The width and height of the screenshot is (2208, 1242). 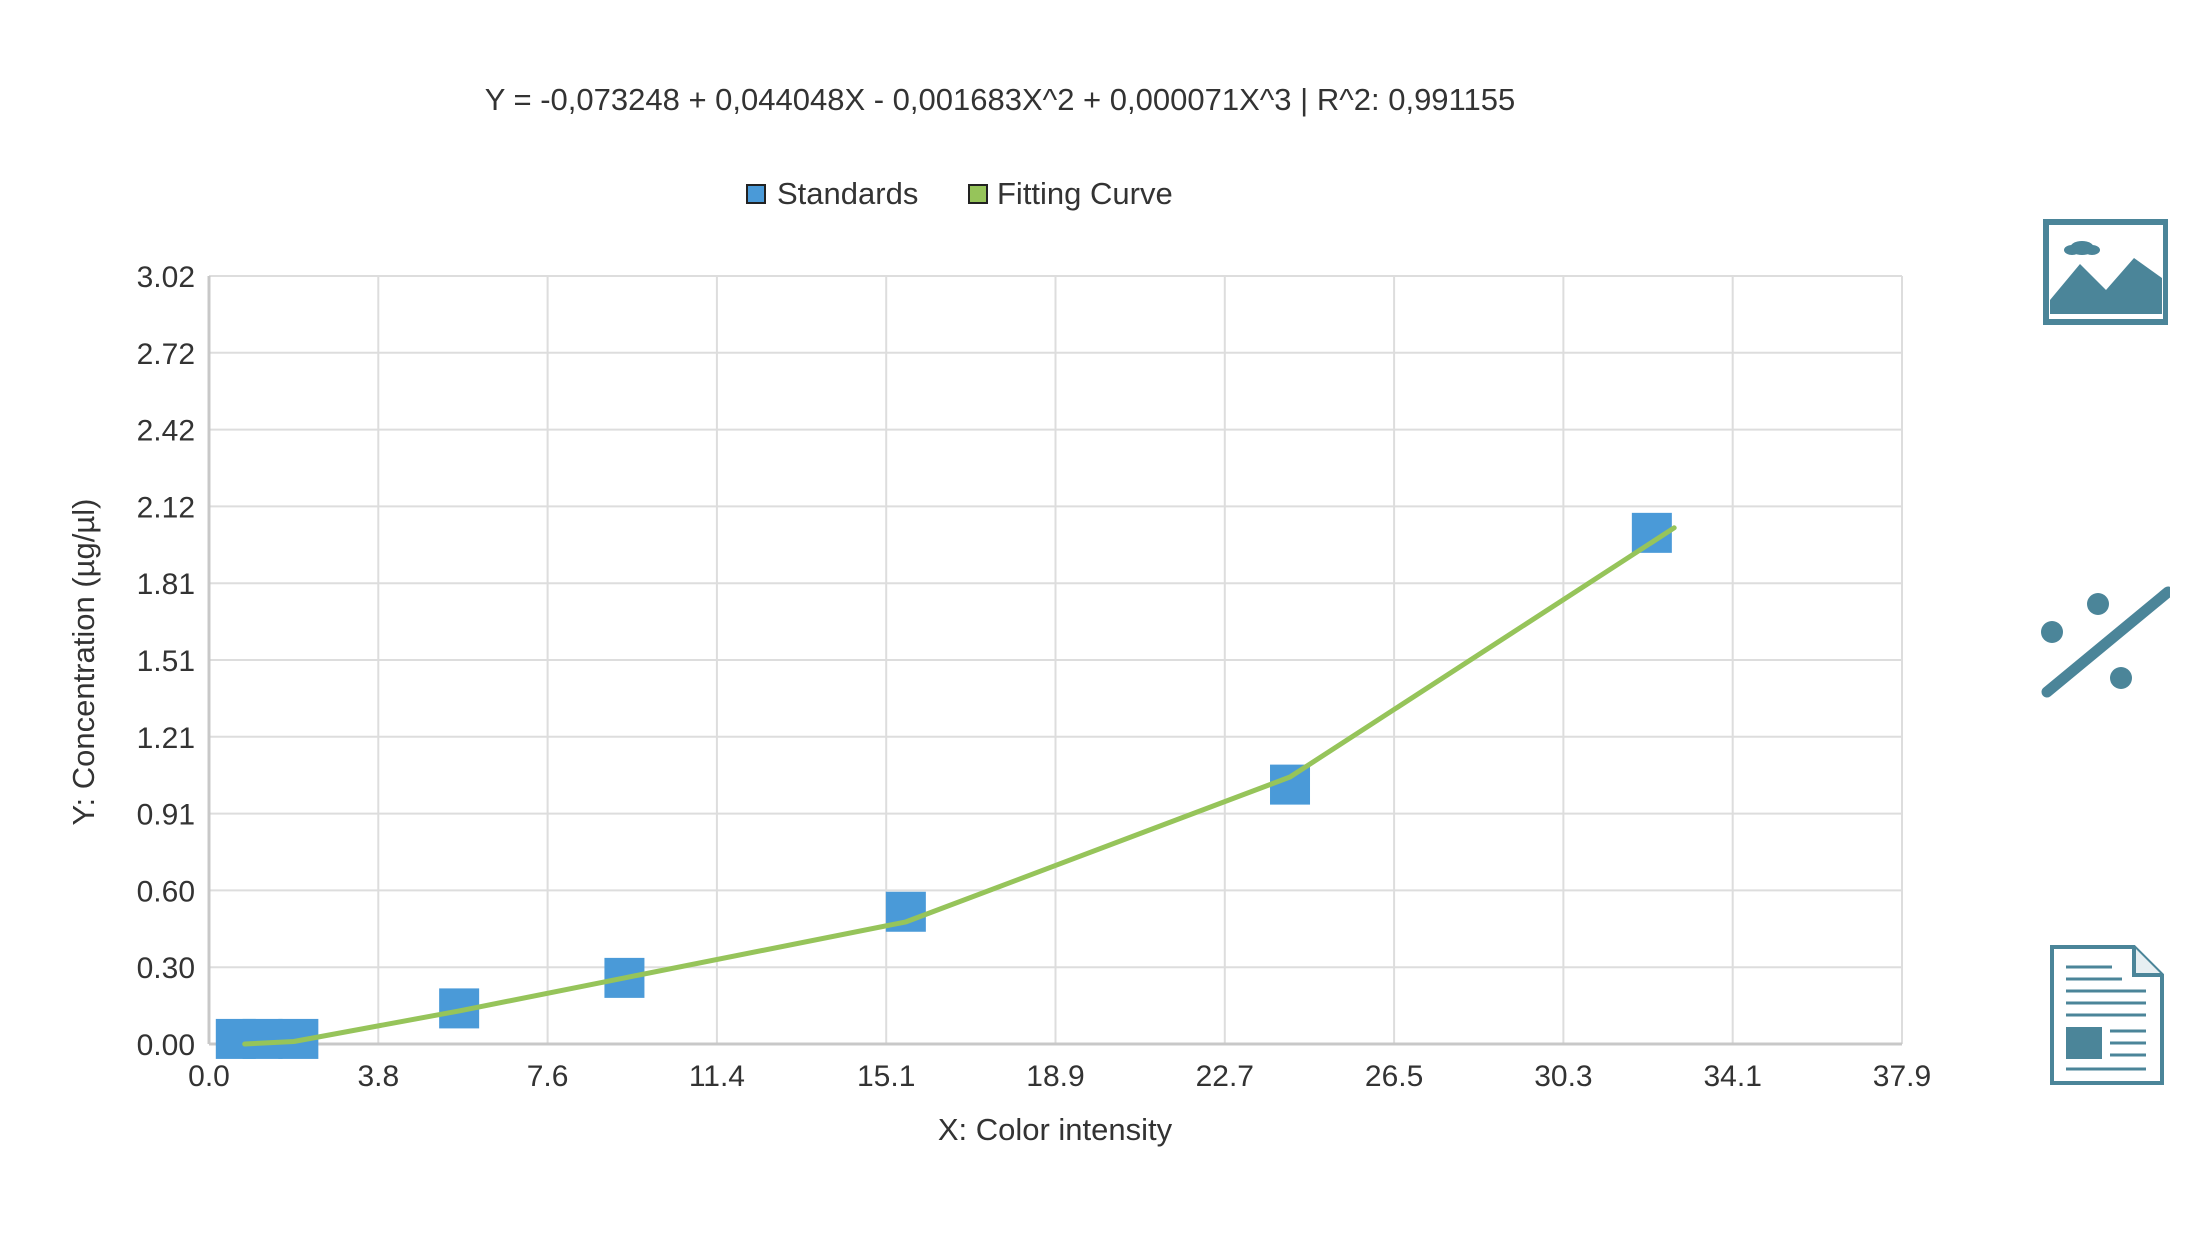 What do you see at coordinates (1225, 1076) in the screenshot?
I see `x-tick-label: 22.7` at bounding box center [1225, 1076].